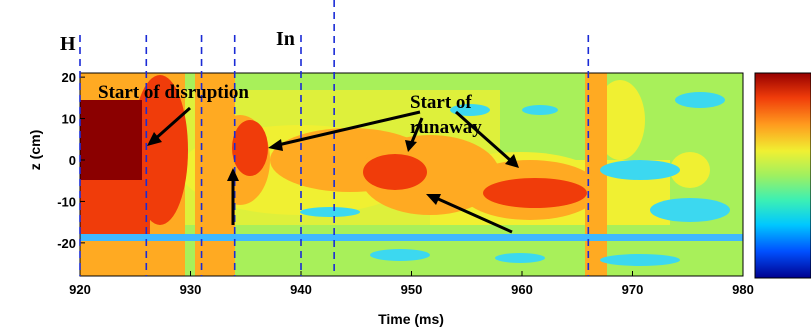 This screenshot has height=334, width=811. What do you see at coordinates (433, 199) in the screenshot?
I see `arrow-runaway-4-head` at bounding box center [433, 199].